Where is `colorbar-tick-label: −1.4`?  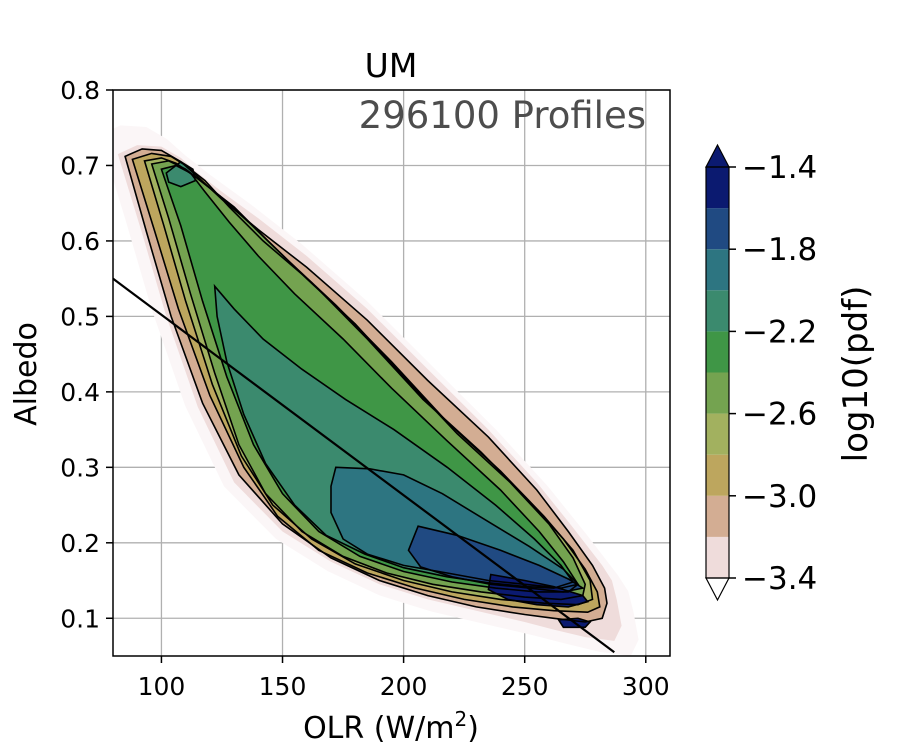
colorbar-tick-label: −1.4 is located at coordinates (779, 168).